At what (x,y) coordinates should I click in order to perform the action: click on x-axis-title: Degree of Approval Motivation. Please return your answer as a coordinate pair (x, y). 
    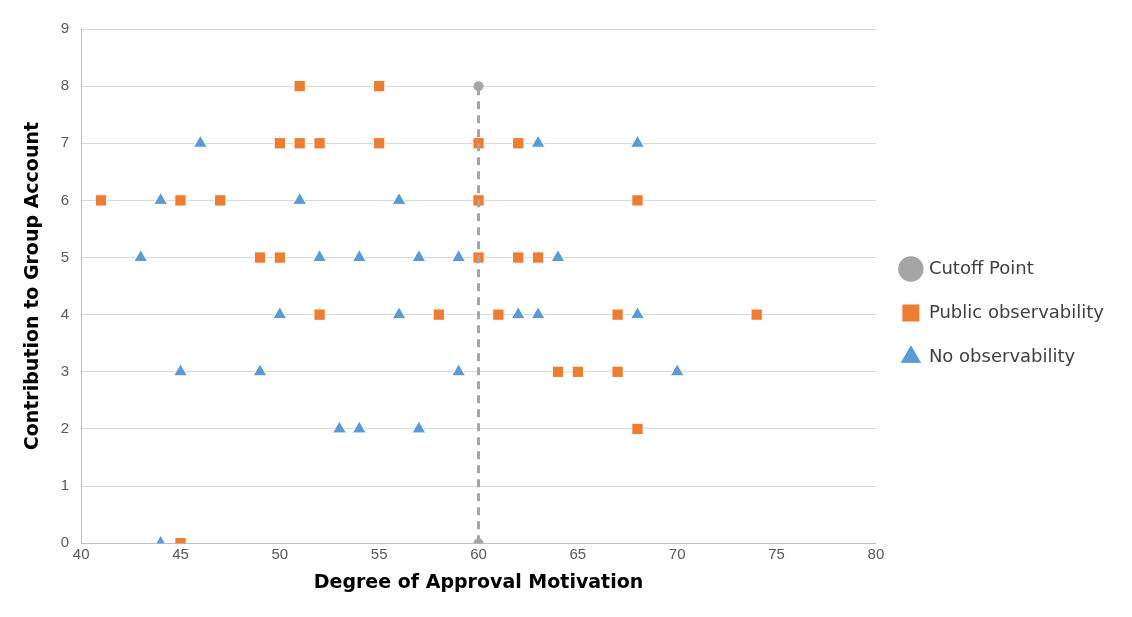
    Looking at the image, I should click on (478, 580).